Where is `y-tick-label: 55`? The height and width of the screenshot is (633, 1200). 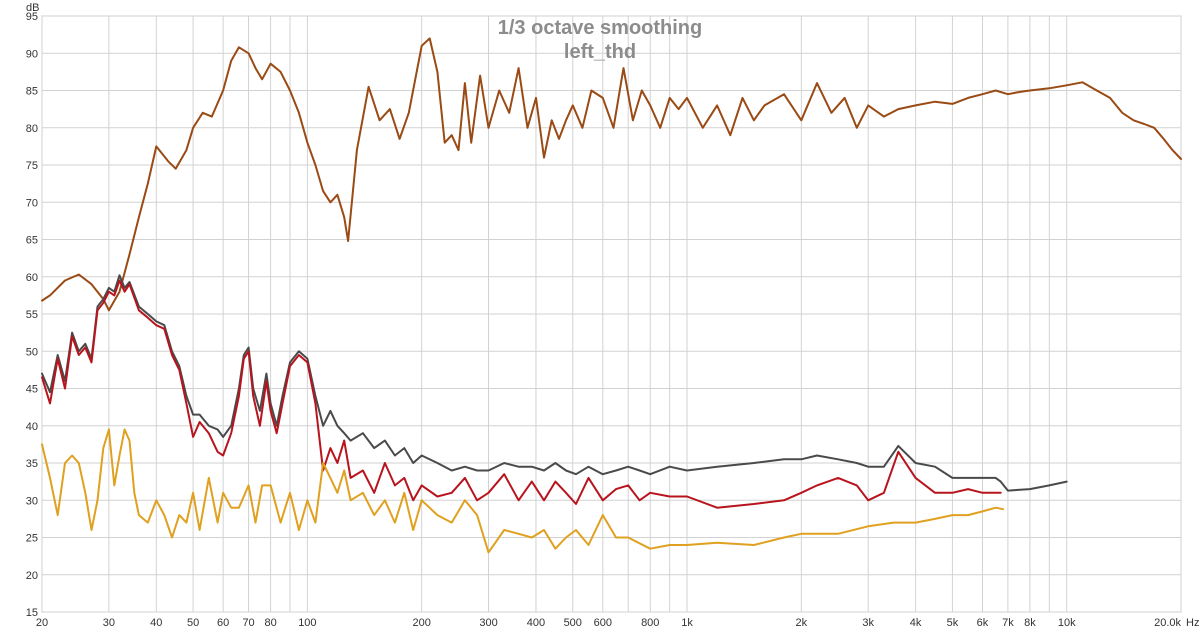 y-tick-label: 55 is located at coordinates (32, 315).